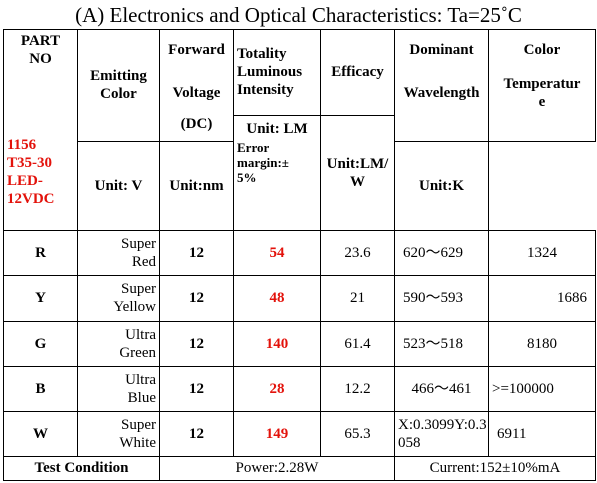 This screenshot has height=483, width=597. I want to click on header-totality-line: Totality, so click(262, 54).